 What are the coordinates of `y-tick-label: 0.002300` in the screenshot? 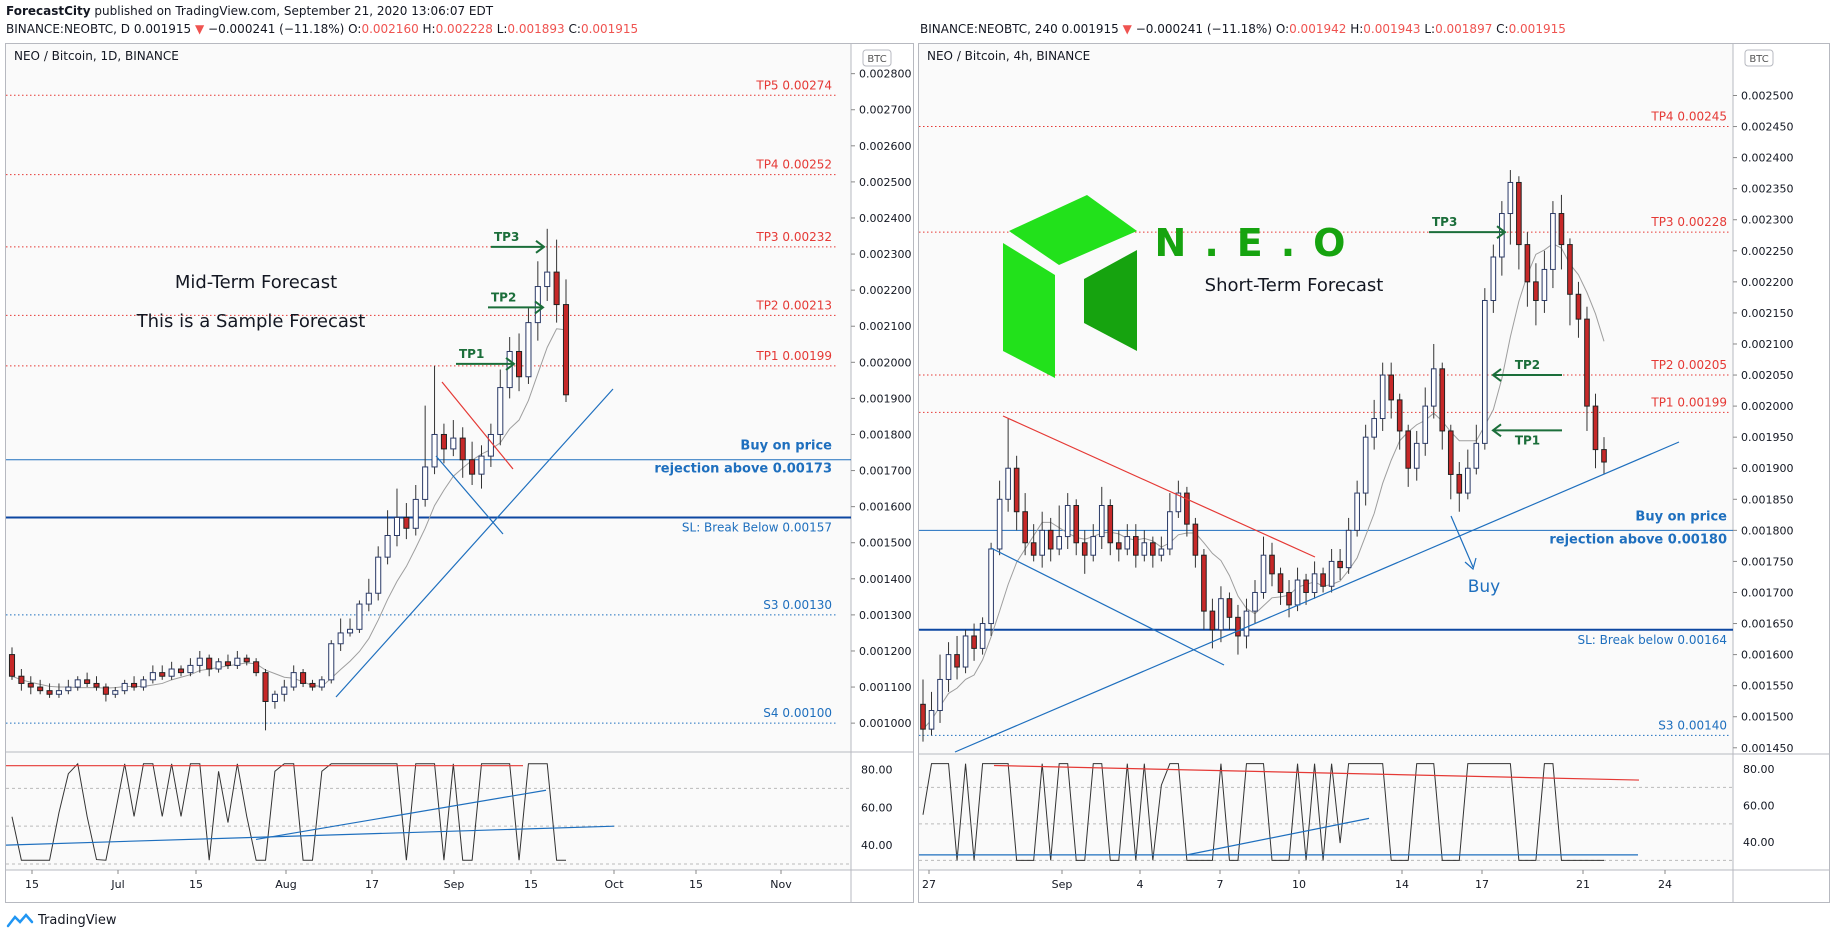 It's located at (1767, 220).